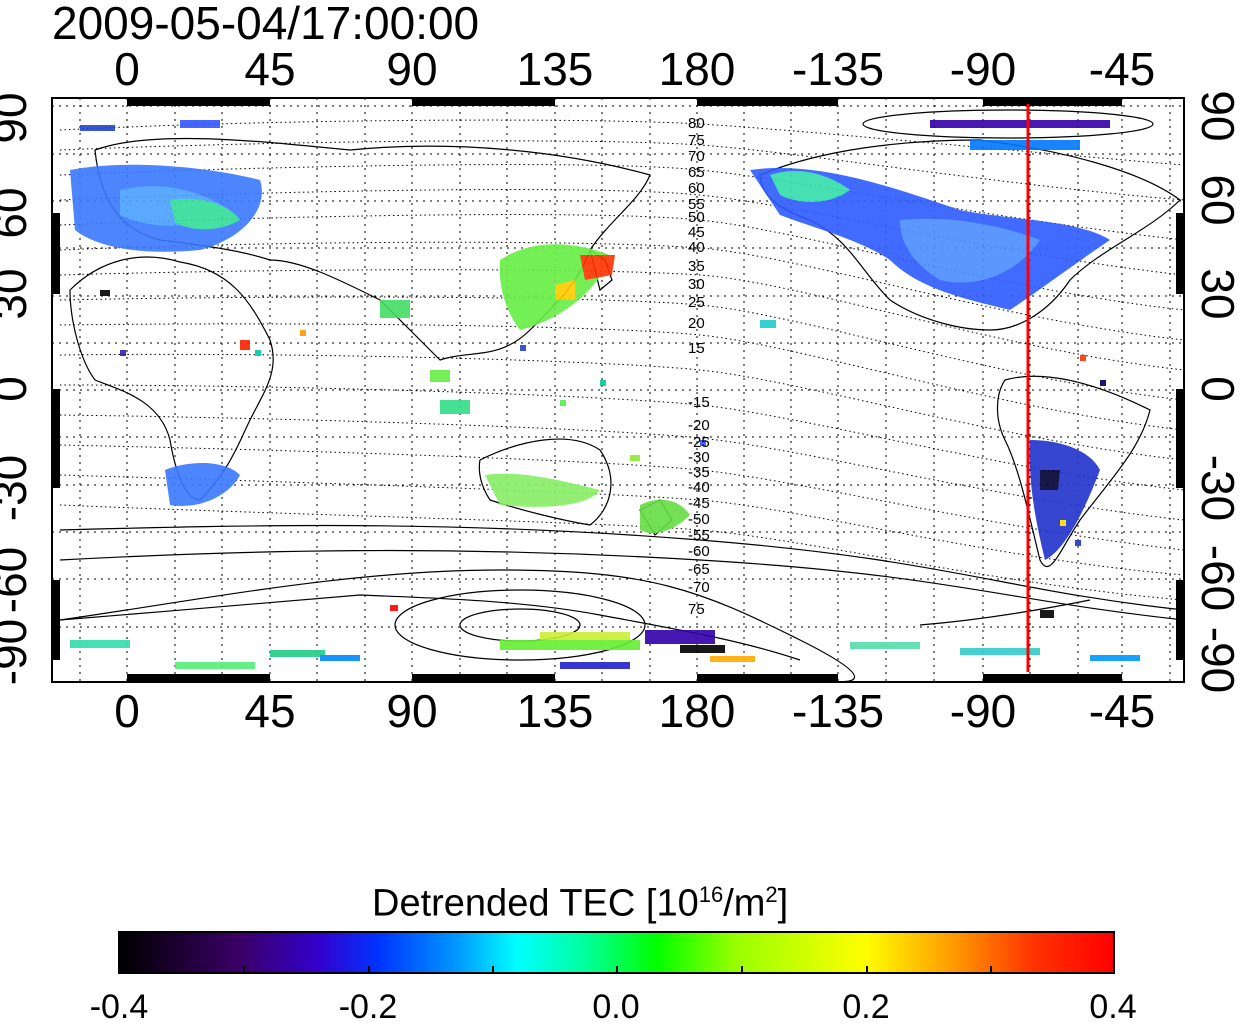 This screenshot has height=1027, width=1240. What do you see at coordinates (270, 711) in the screenshot?
I see `lon-tick-bottom: 45` at bounding box center [270, 711].